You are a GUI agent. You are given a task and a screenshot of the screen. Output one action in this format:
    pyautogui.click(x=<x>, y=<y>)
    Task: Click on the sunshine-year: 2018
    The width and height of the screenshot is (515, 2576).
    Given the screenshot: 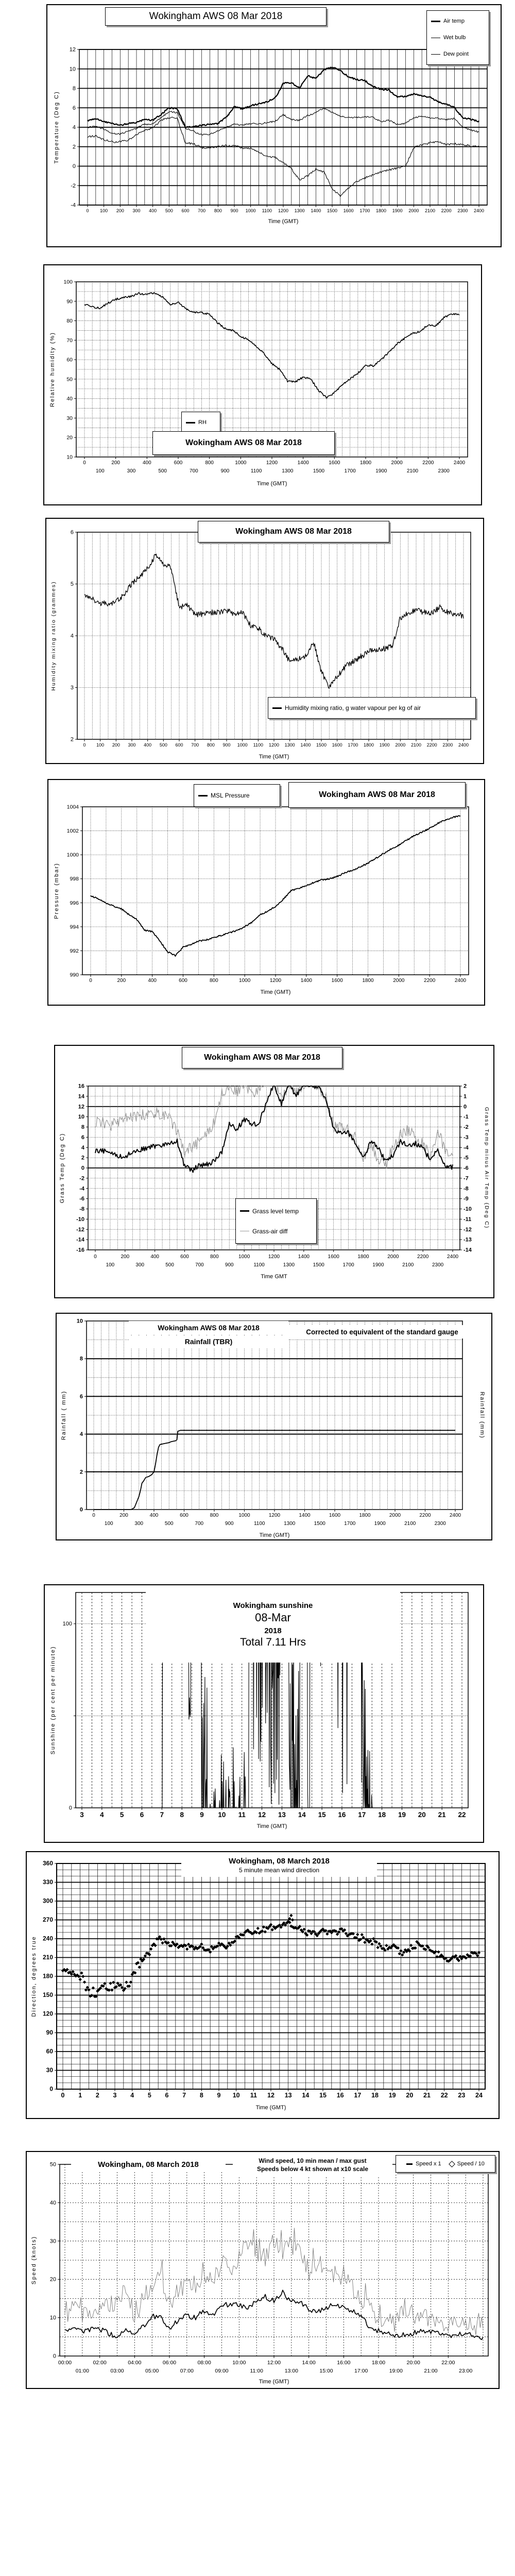 What is the action you would take?
    pyautogui.click(x=273, y=1631)
    